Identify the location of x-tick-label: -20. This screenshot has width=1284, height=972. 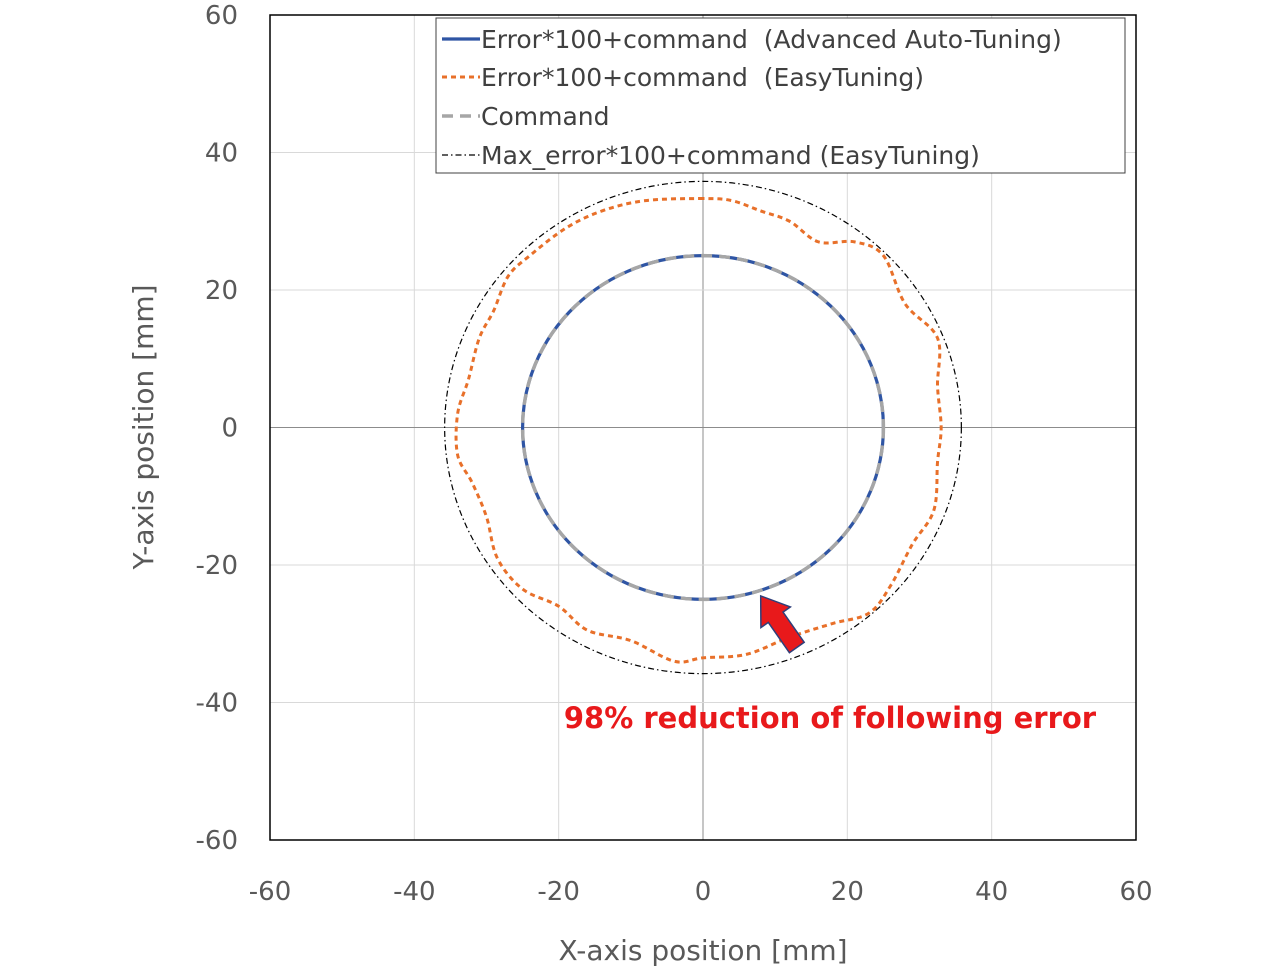
(558, 892).